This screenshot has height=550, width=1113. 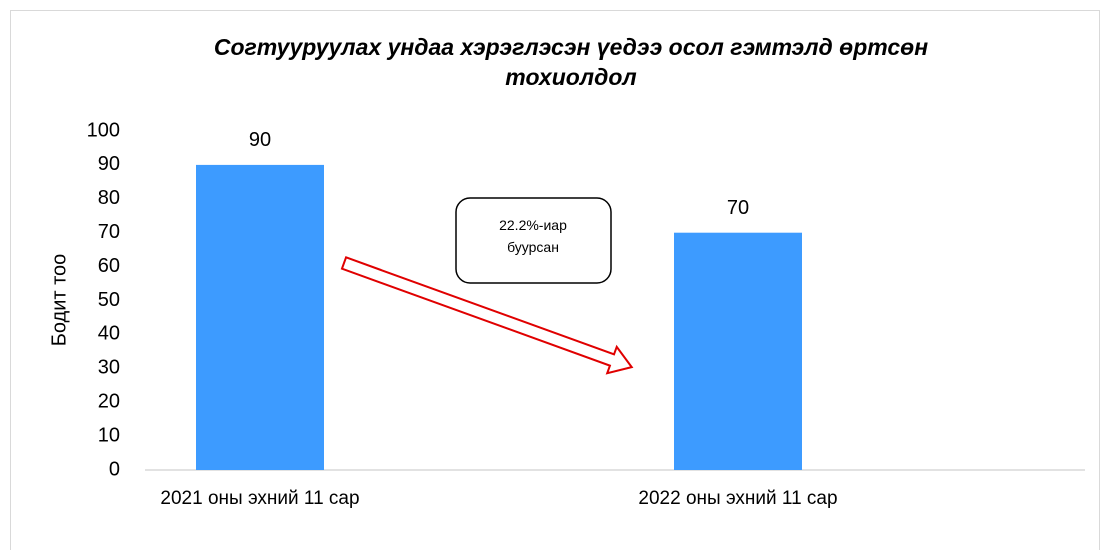 What do you see at coordinates (533, 236) in the screenshot?
I see `annotation: 22.2%-иар буурсан` at bounding box center [533, 236].